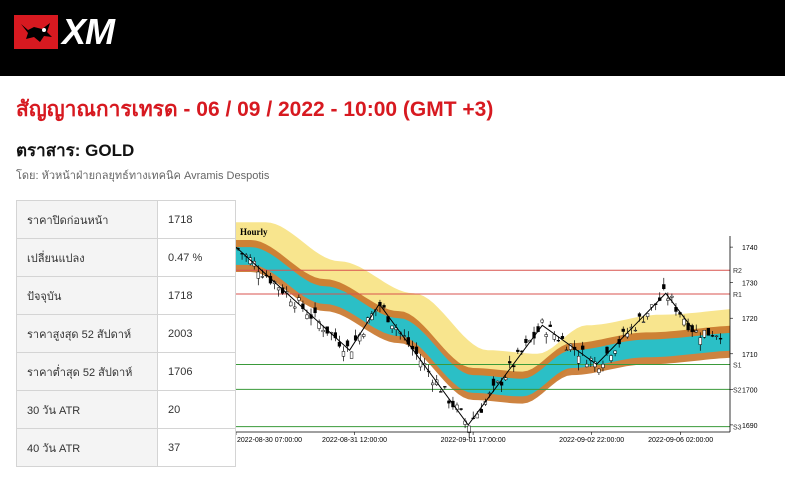 The width and height of the screenshot is (785, 482). I want to click on level-label-s2: S2, so click(737, 390).